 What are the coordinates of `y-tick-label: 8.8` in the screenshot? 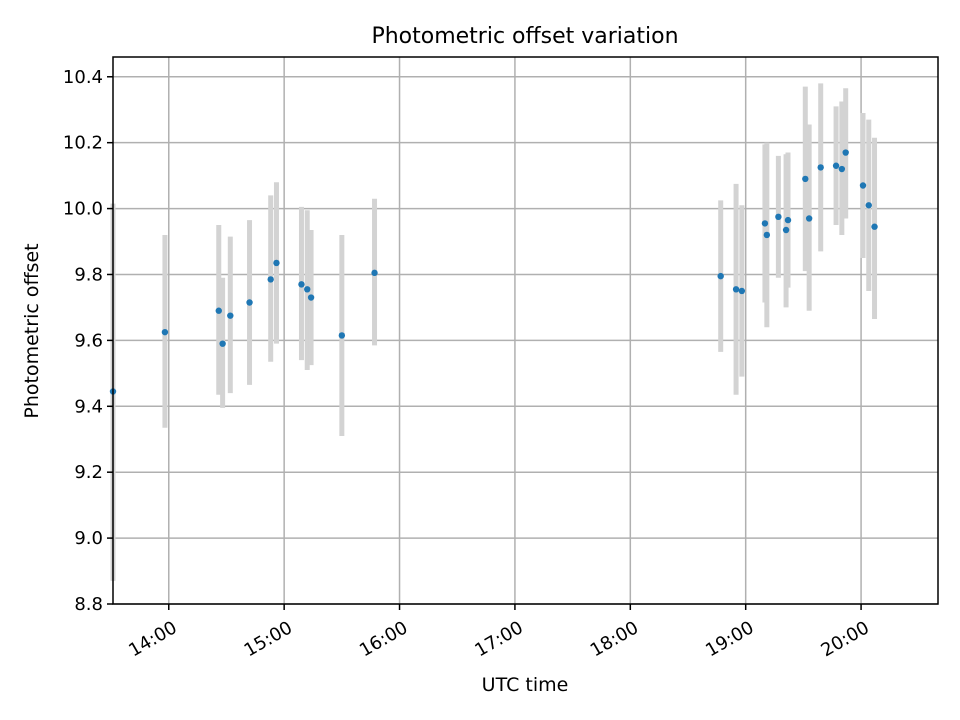 It's located at (88, 604).